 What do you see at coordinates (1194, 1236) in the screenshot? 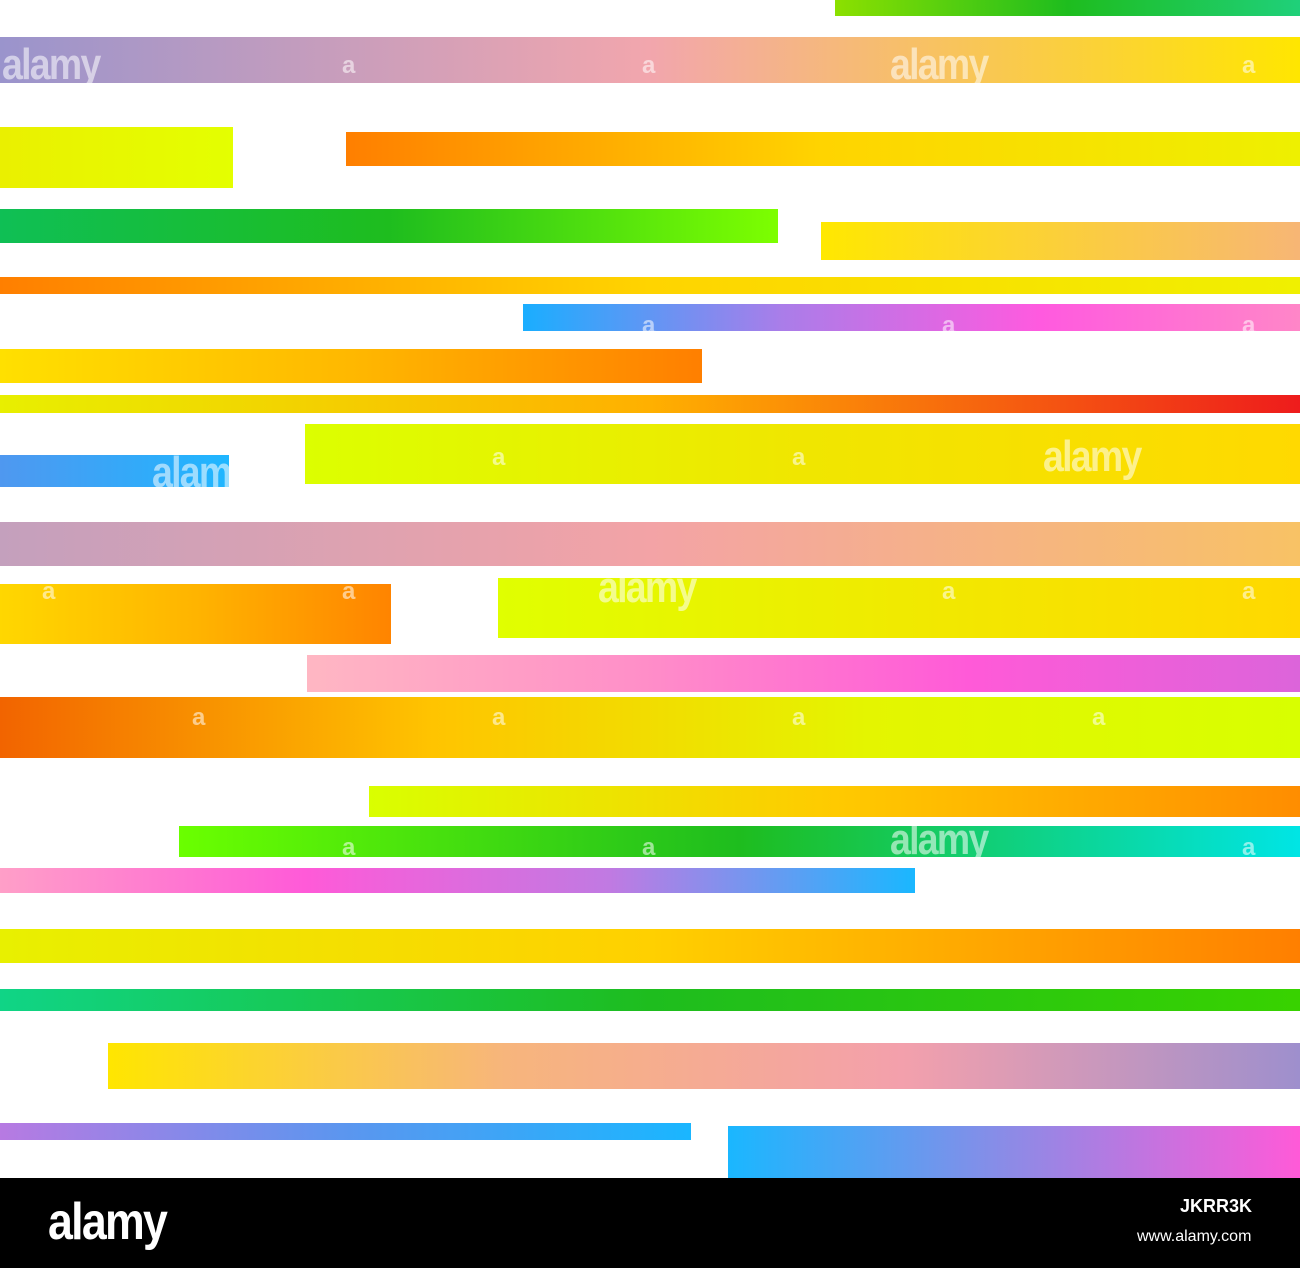
I see `site-url-label: www.alamy.com` at bounding box center [1194, 1236].